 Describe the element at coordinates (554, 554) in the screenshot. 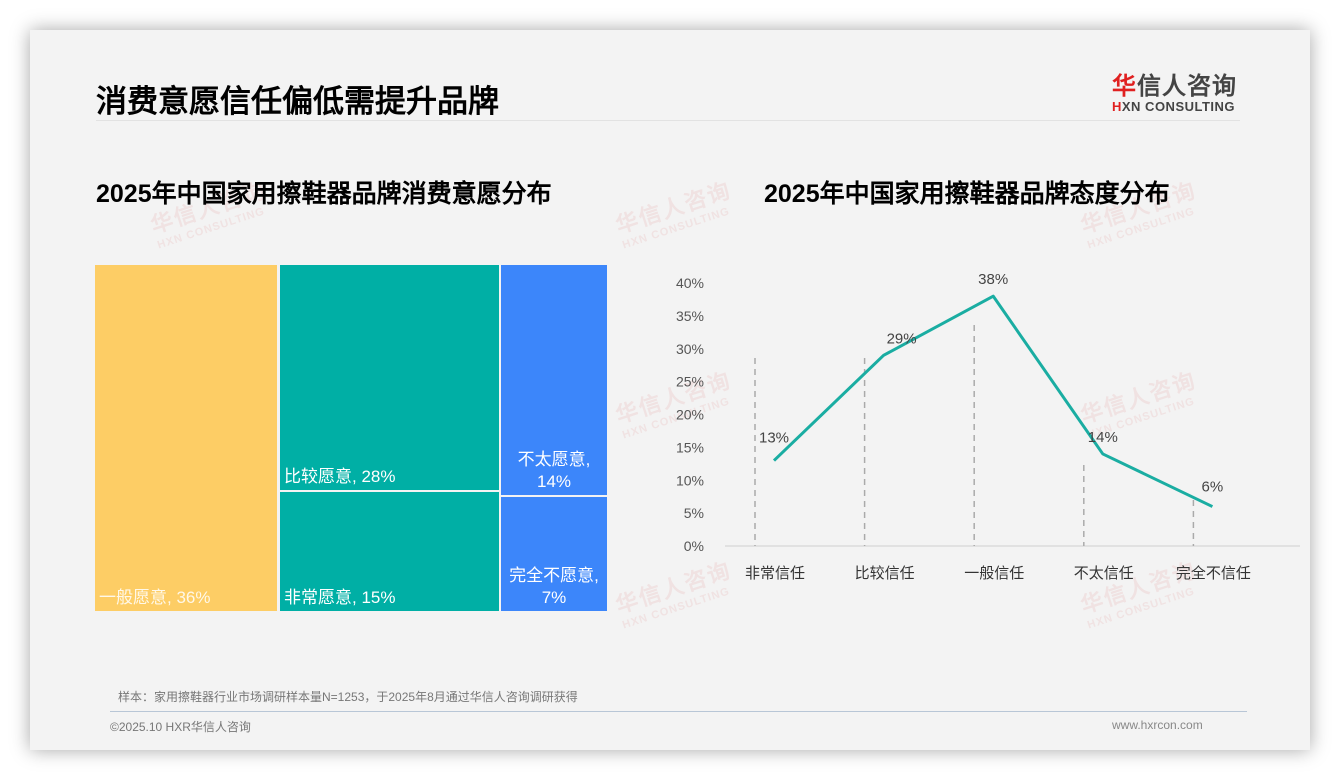

I see `treemap-tile: 完全不愿意, 7%` at that location.